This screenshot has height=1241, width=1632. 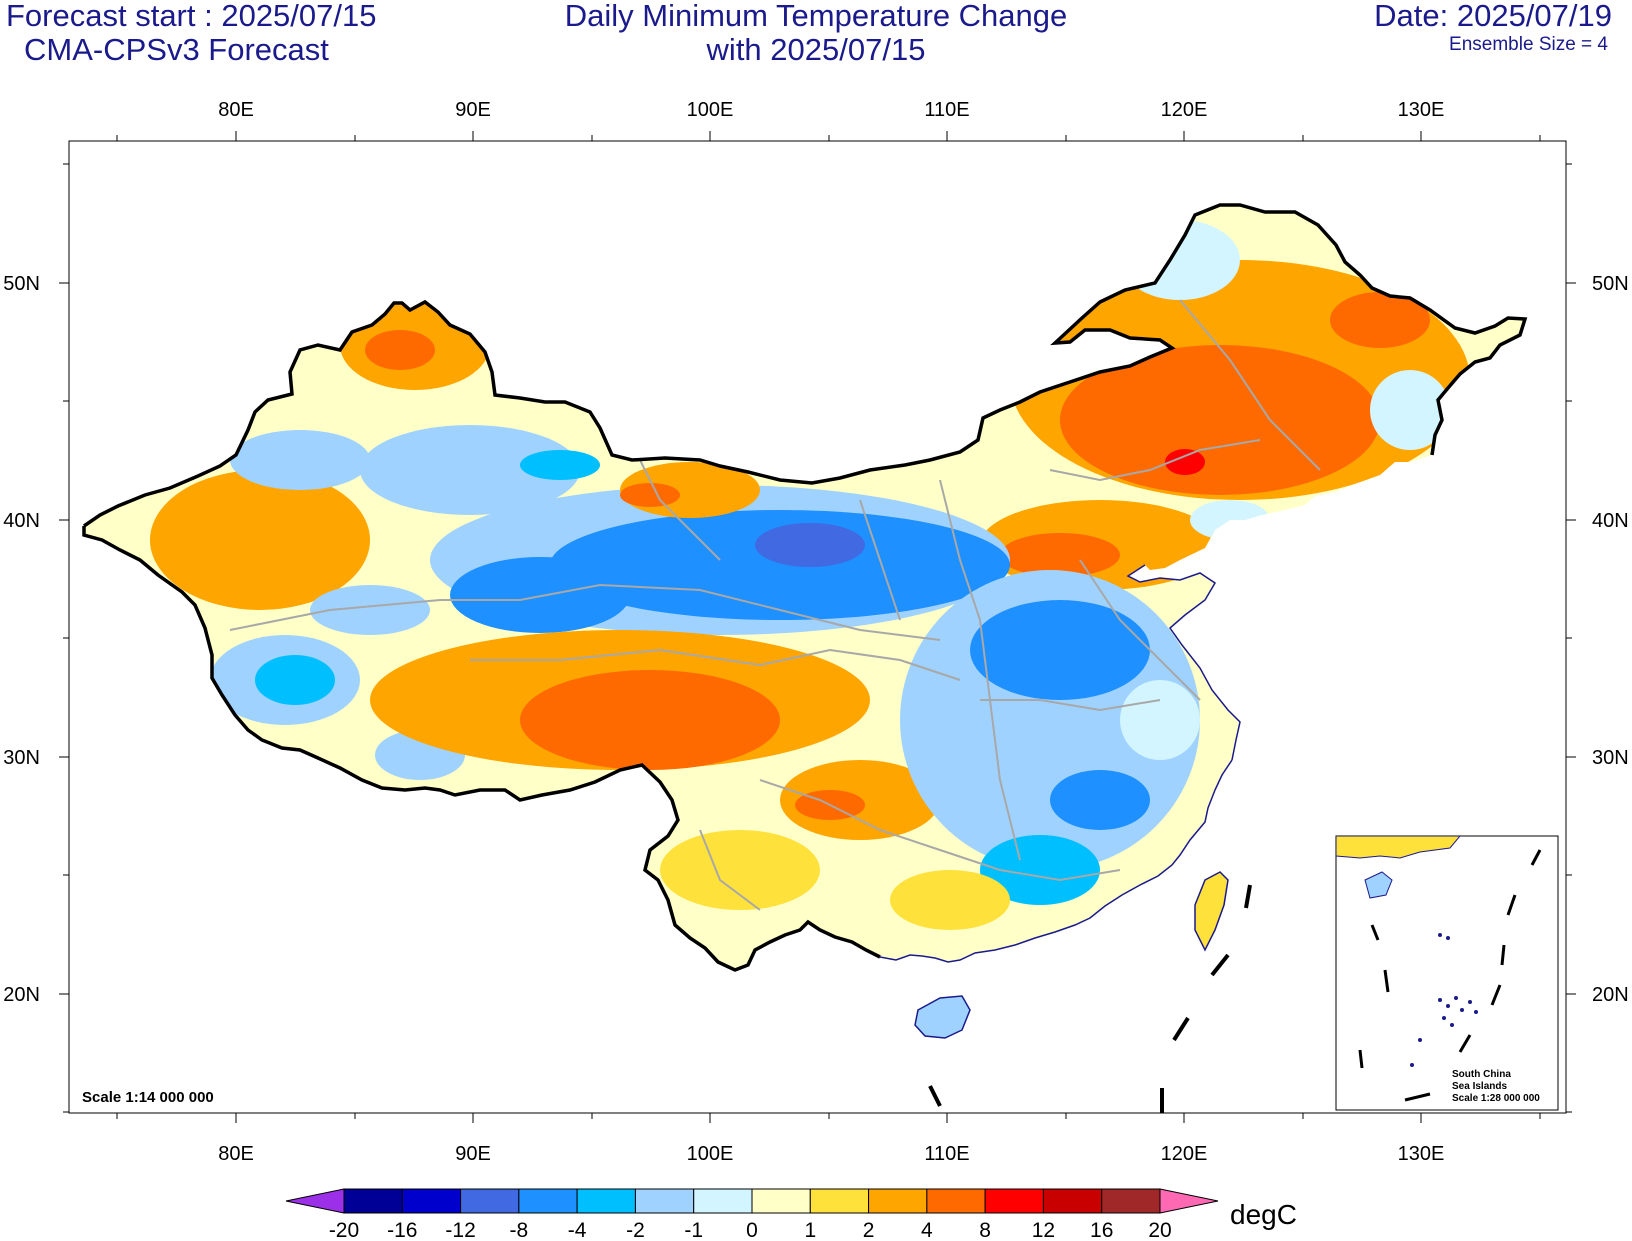 I want to click on maritime-dashes, so click(x=1090, y=998).